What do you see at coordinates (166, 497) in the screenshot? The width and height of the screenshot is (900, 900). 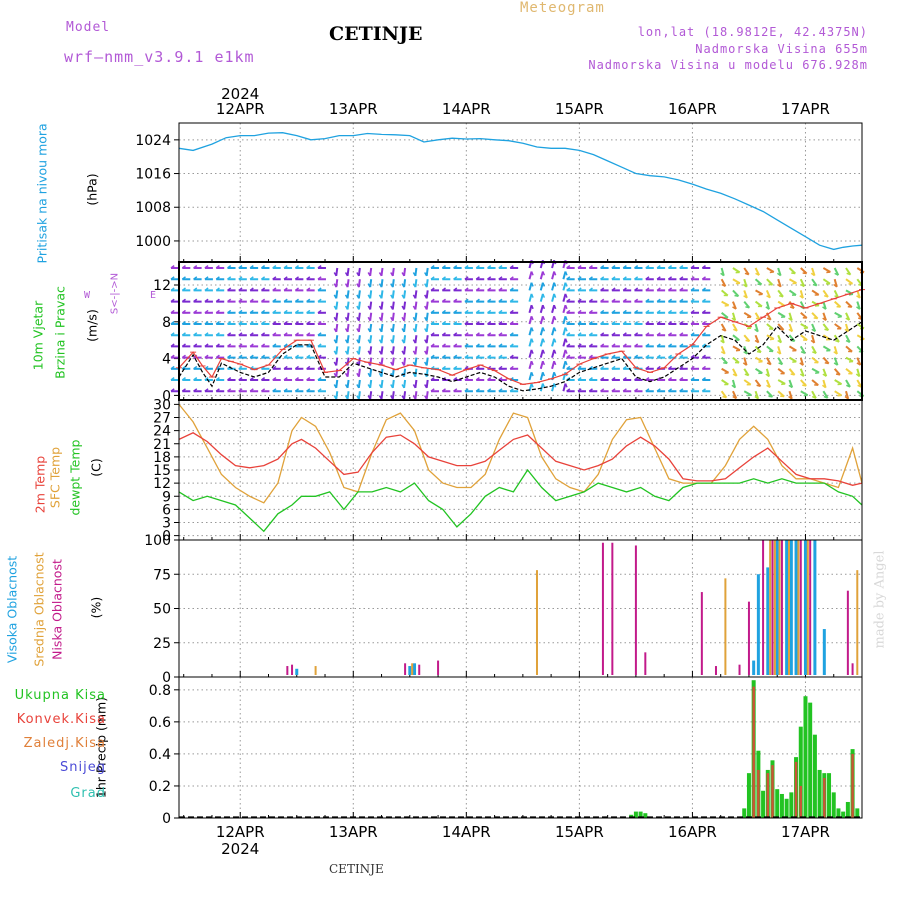 I see `y-tick-label: 9` at bounding box center [166, 497].